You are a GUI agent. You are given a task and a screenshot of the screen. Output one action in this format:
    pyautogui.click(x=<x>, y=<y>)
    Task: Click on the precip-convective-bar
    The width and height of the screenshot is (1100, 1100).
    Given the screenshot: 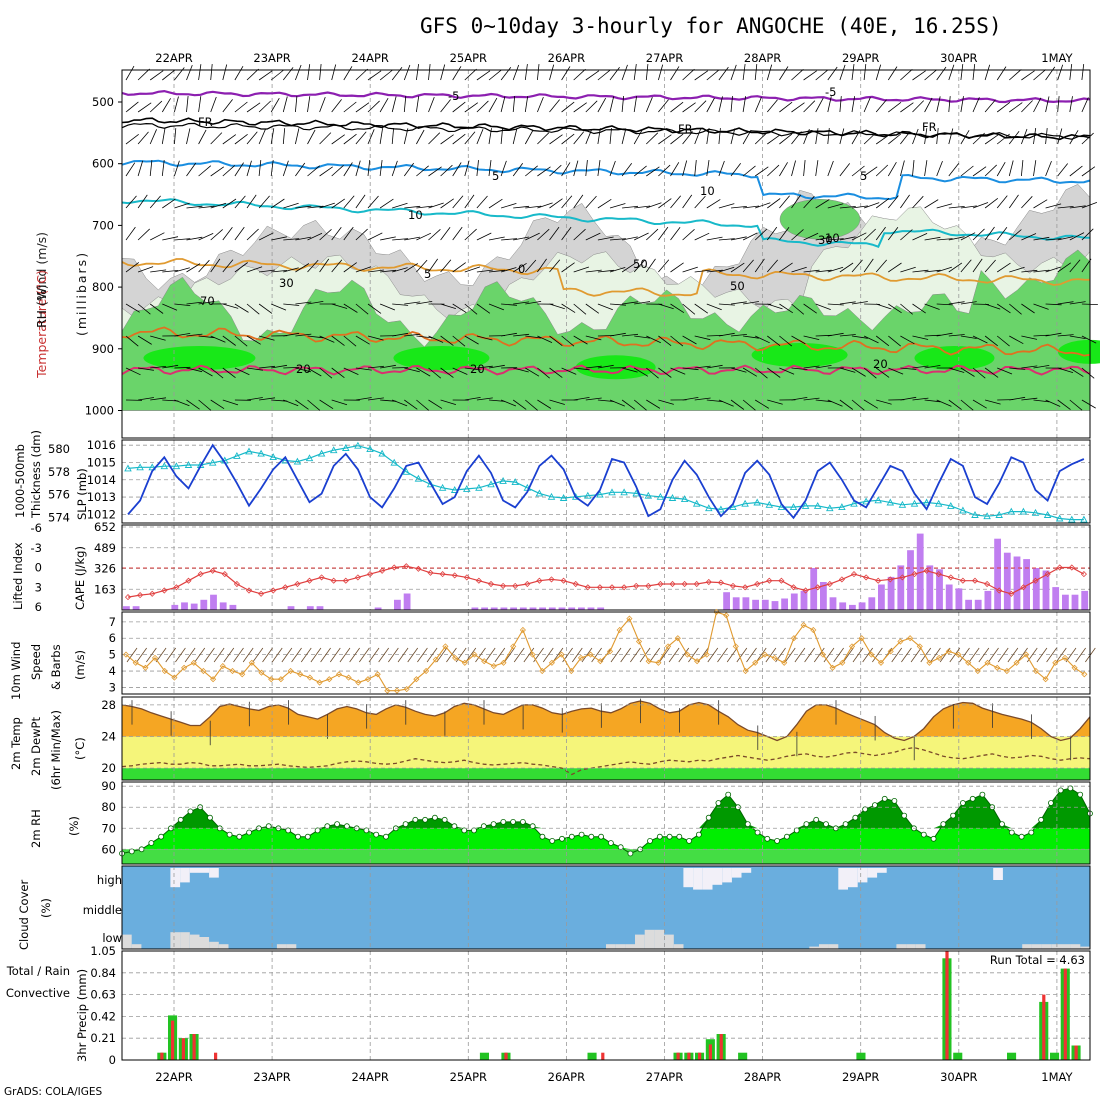 What is the action you would take?
    pyautogui.click(x=216, y=1056)
    